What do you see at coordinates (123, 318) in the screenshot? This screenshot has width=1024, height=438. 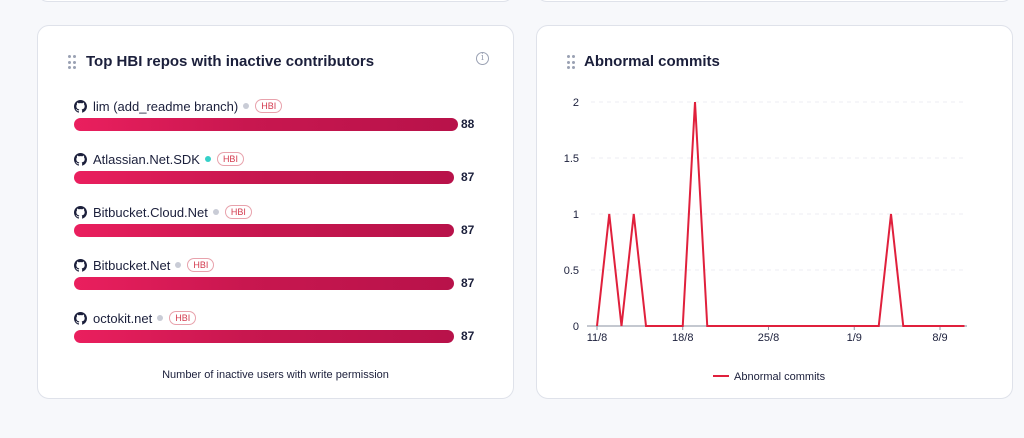 I see `repo-name: octokit.net` at bounding box center [123, 318].